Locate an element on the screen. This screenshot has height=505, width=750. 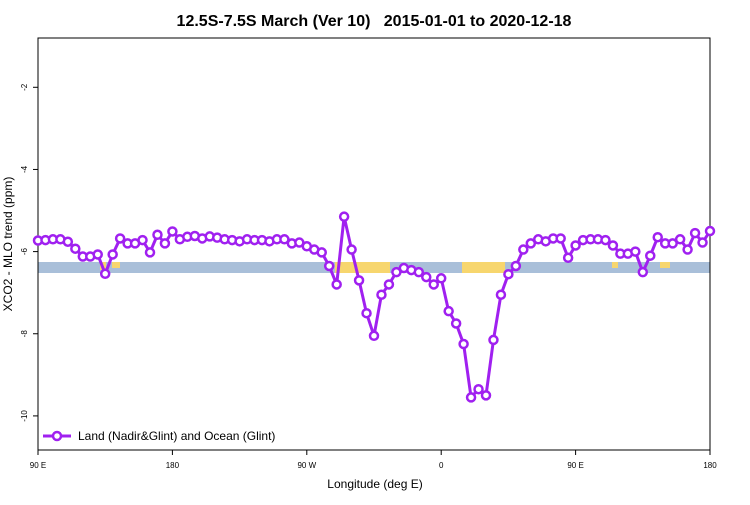
x-tick-label: 90 W is located at coordinates (306, 465).